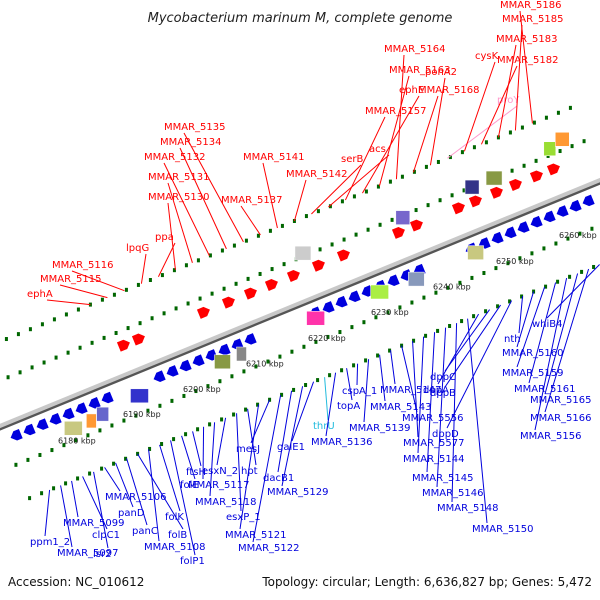 This screenshot has height=600, width=600. I want to click on gene-label: dppA, so click(436, 390).